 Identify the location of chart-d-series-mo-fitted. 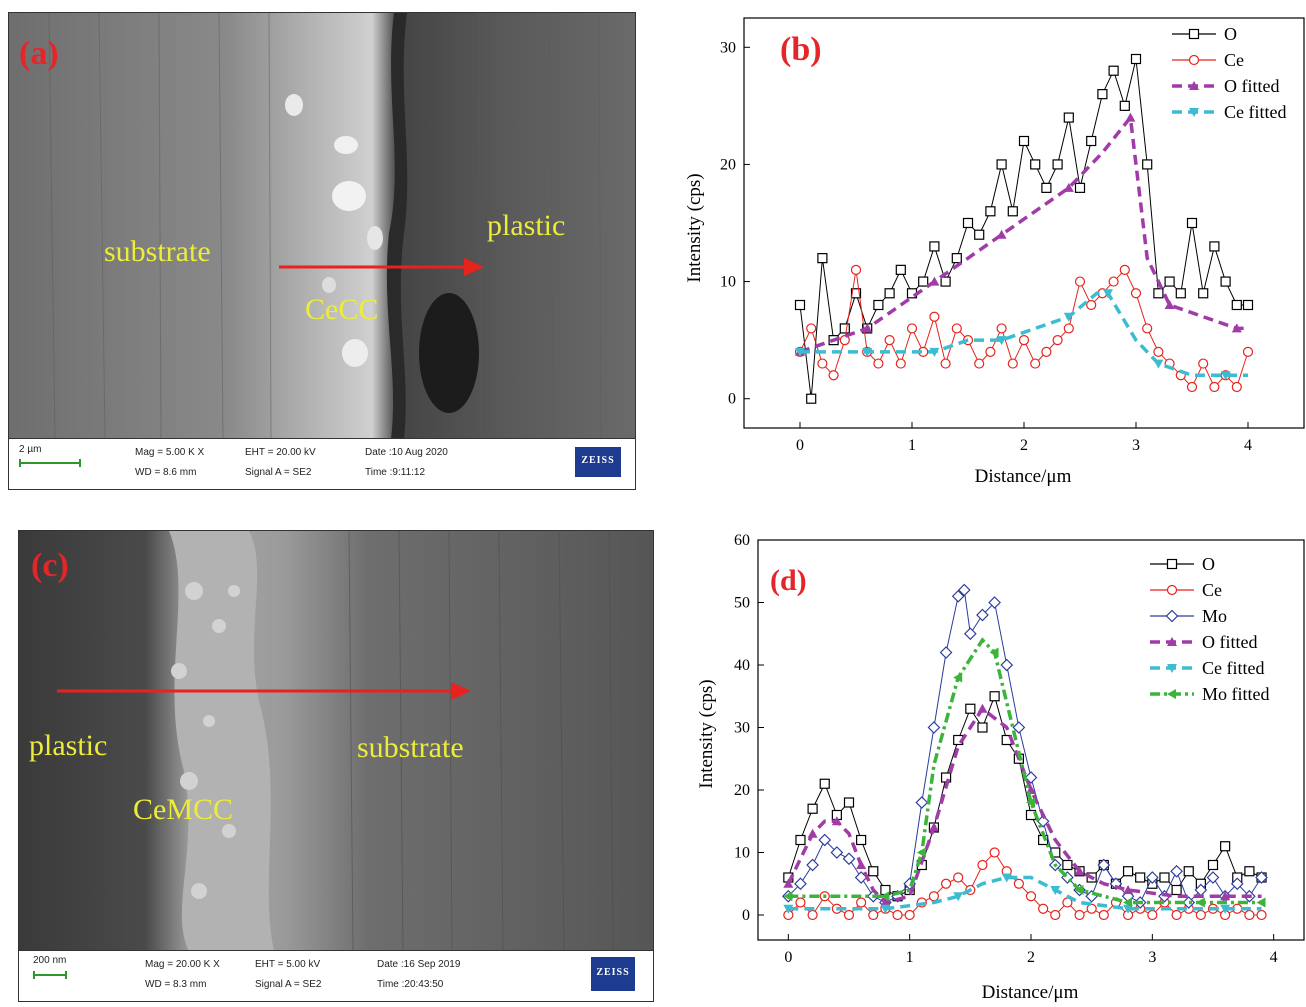
(1024, 772).